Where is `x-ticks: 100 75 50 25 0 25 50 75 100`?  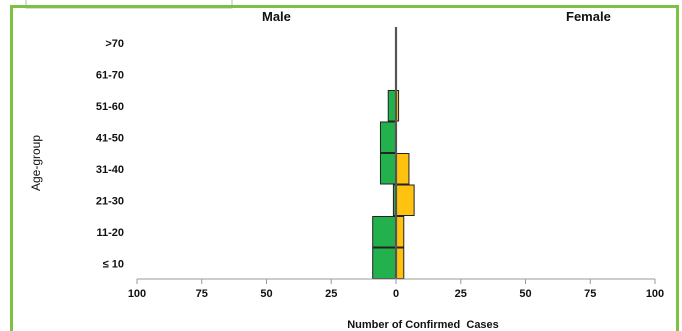 x-ticks: 100 75 50 25 0 25 50 75 100 is located at coordinates (396, 289).